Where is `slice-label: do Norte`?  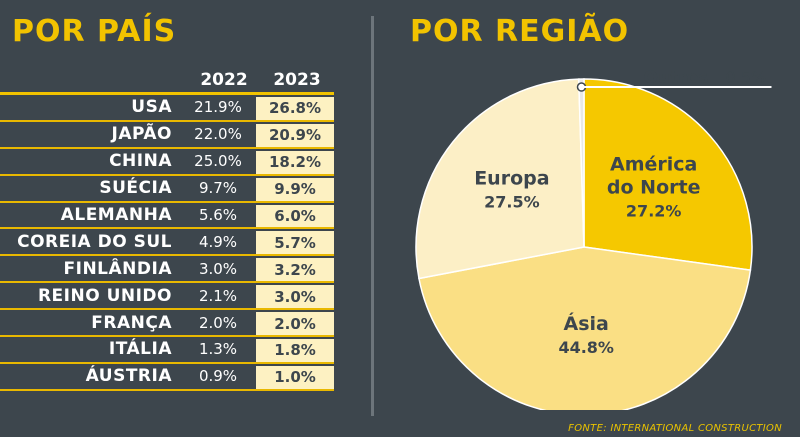
slice-label: do Norte is located at coordinates (654, 187).